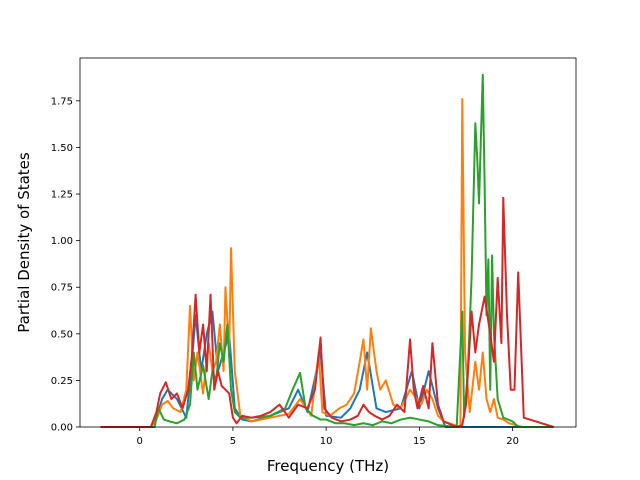  What do you see at coordinates (419, 441) in the screenshot?
I see `x-tick-label: 15` at bounding box center [419, 441].